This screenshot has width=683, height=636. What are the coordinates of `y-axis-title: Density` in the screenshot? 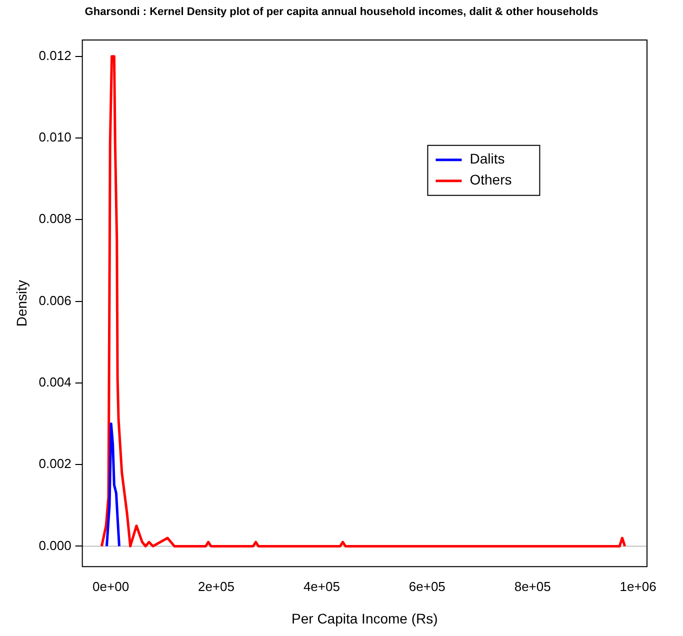 It's located at (21, 303).